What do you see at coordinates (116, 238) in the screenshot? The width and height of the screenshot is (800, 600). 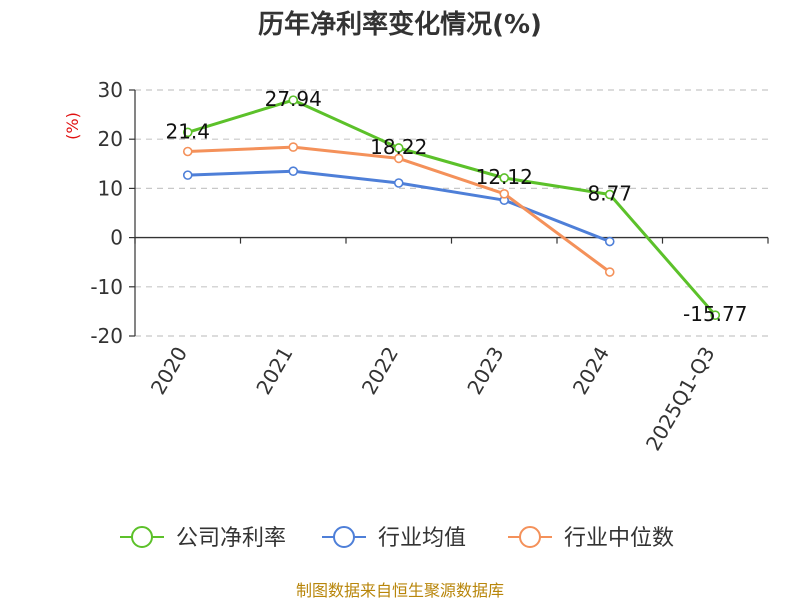 I see `y-tick-label: 0` at bounding box center [116, 238].